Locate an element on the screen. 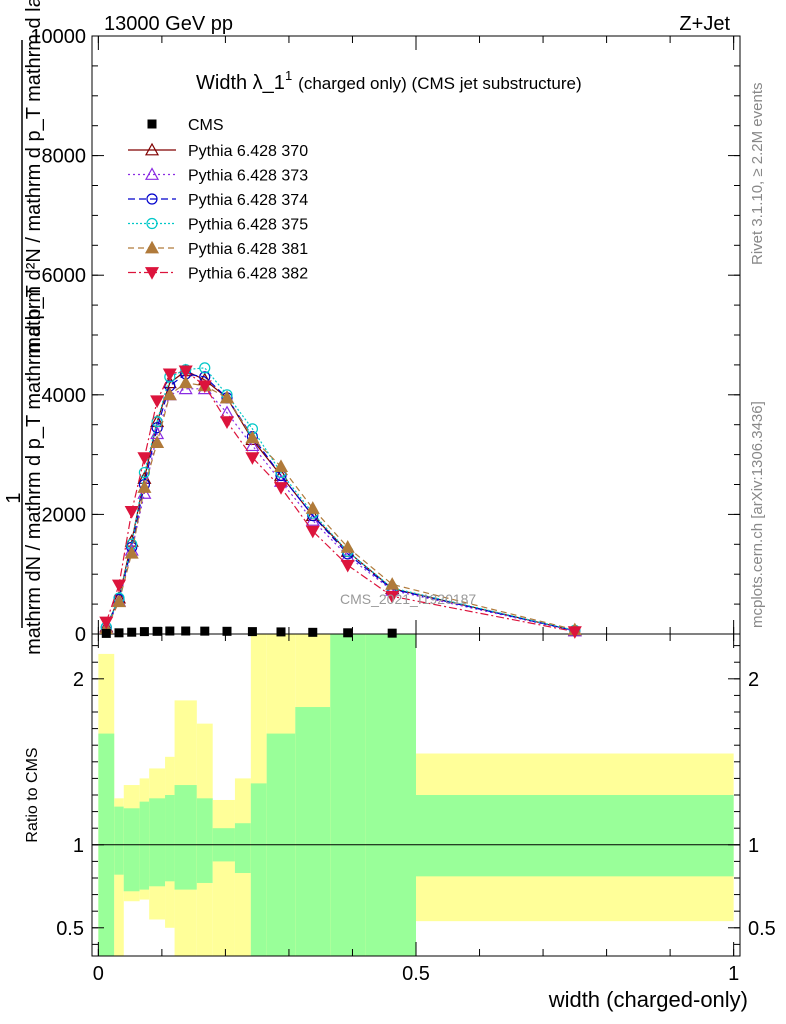 This screenshot has width=786, height=1024. legend-label: Pythia 6.428 381 is located at coordinates (248, 249).